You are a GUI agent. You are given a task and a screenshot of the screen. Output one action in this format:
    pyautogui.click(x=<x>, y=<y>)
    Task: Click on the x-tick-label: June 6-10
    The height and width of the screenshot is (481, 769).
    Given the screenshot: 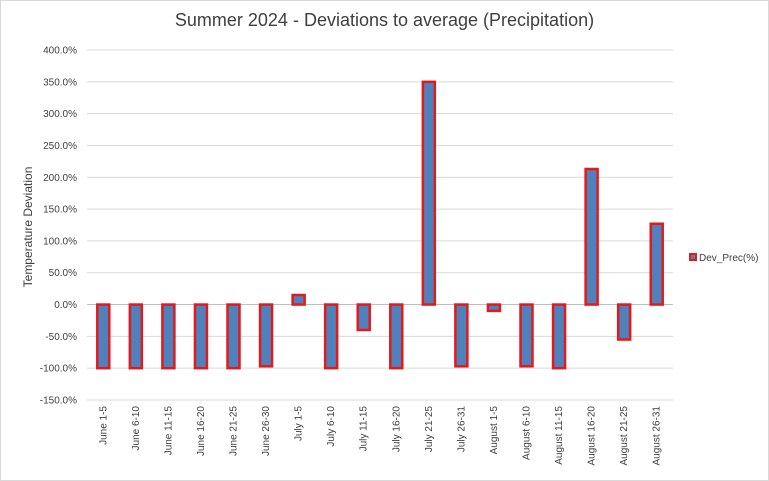 What is the action you would take?
    pyautogui.click(x=136, y=428)
    